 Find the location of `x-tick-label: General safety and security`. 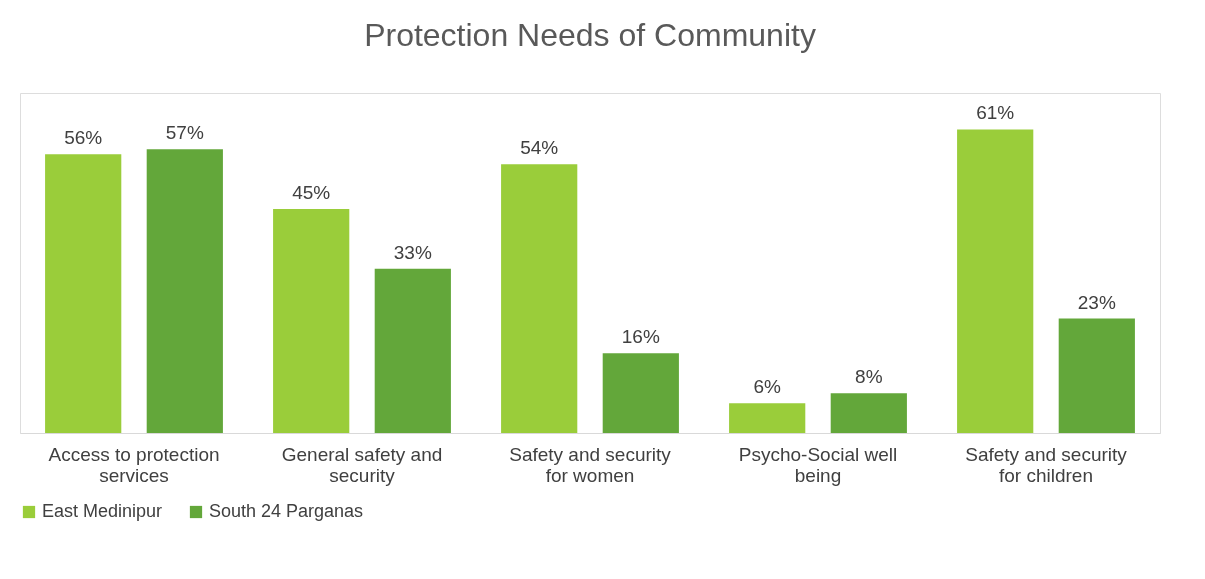

x-tick-label: General safety and security is located at coordinates (362, 464).